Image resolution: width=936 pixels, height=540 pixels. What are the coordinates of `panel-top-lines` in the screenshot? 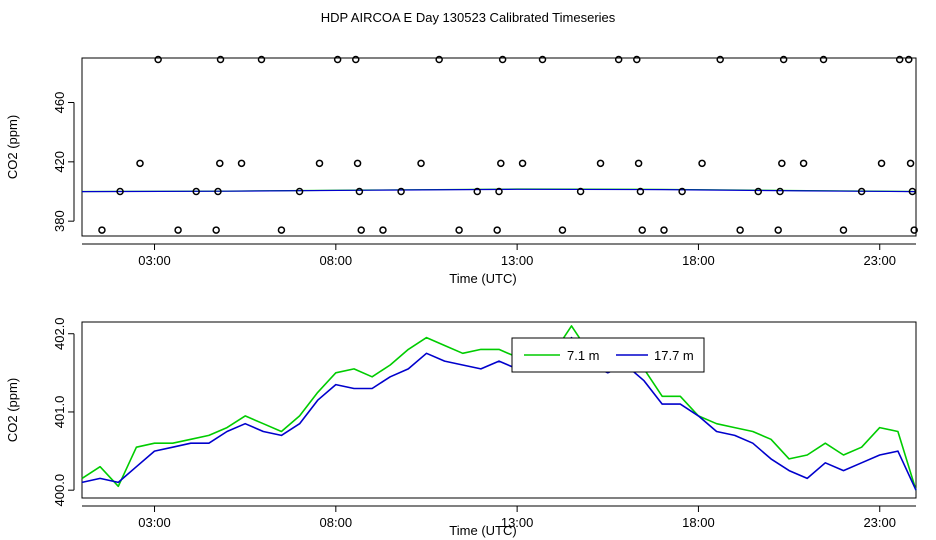 It's located at (499, 190).